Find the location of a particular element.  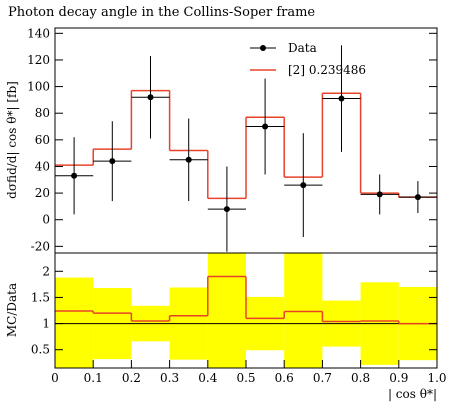

y-axis-label: dσfid/d| cos θ*| [fb] is located at coordinates (12, 140).